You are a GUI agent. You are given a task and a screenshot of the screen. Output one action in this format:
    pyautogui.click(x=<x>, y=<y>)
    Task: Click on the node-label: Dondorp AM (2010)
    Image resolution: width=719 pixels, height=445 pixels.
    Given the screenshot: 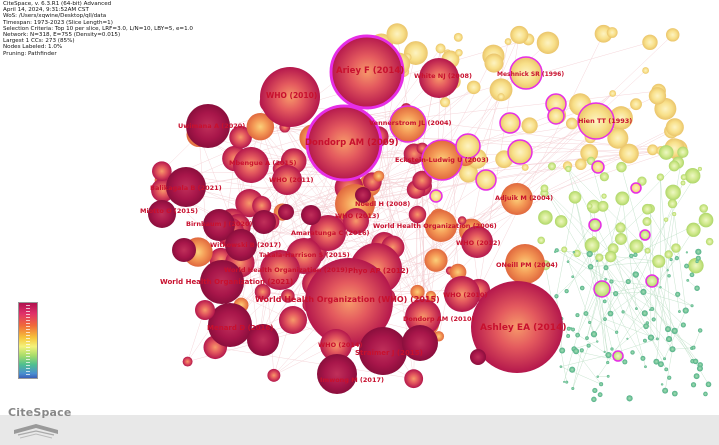 What is the action you would take?
    pyautogui.click(x=439, y=319)
    